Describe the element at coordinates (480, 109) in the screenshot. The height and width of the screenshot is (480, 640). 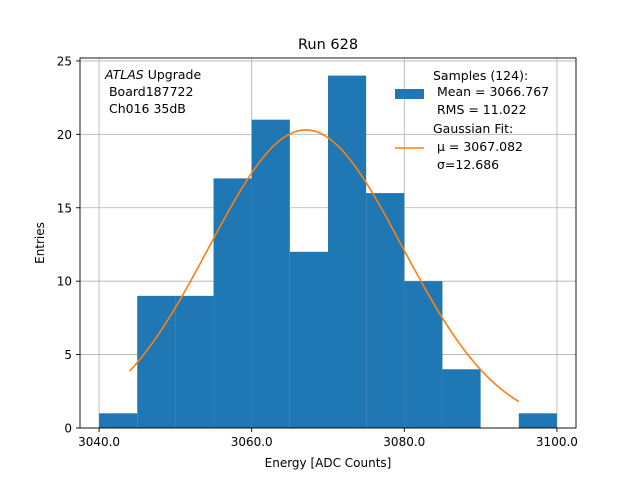
I see `legend-entry-1-line-3: RMS = 11.022` at that location.